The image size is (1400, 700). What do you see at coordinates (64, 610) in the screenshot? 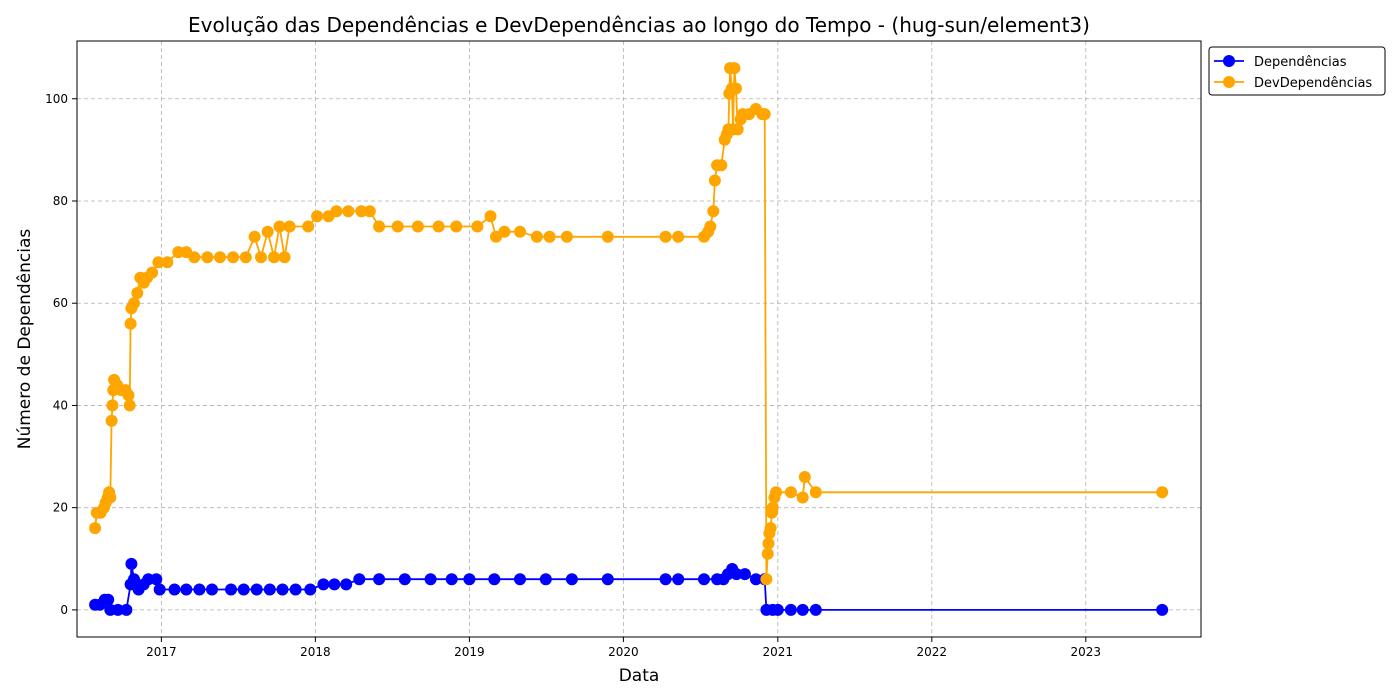
I see `y-tick-label: 0` at bounding box center [64, 610].